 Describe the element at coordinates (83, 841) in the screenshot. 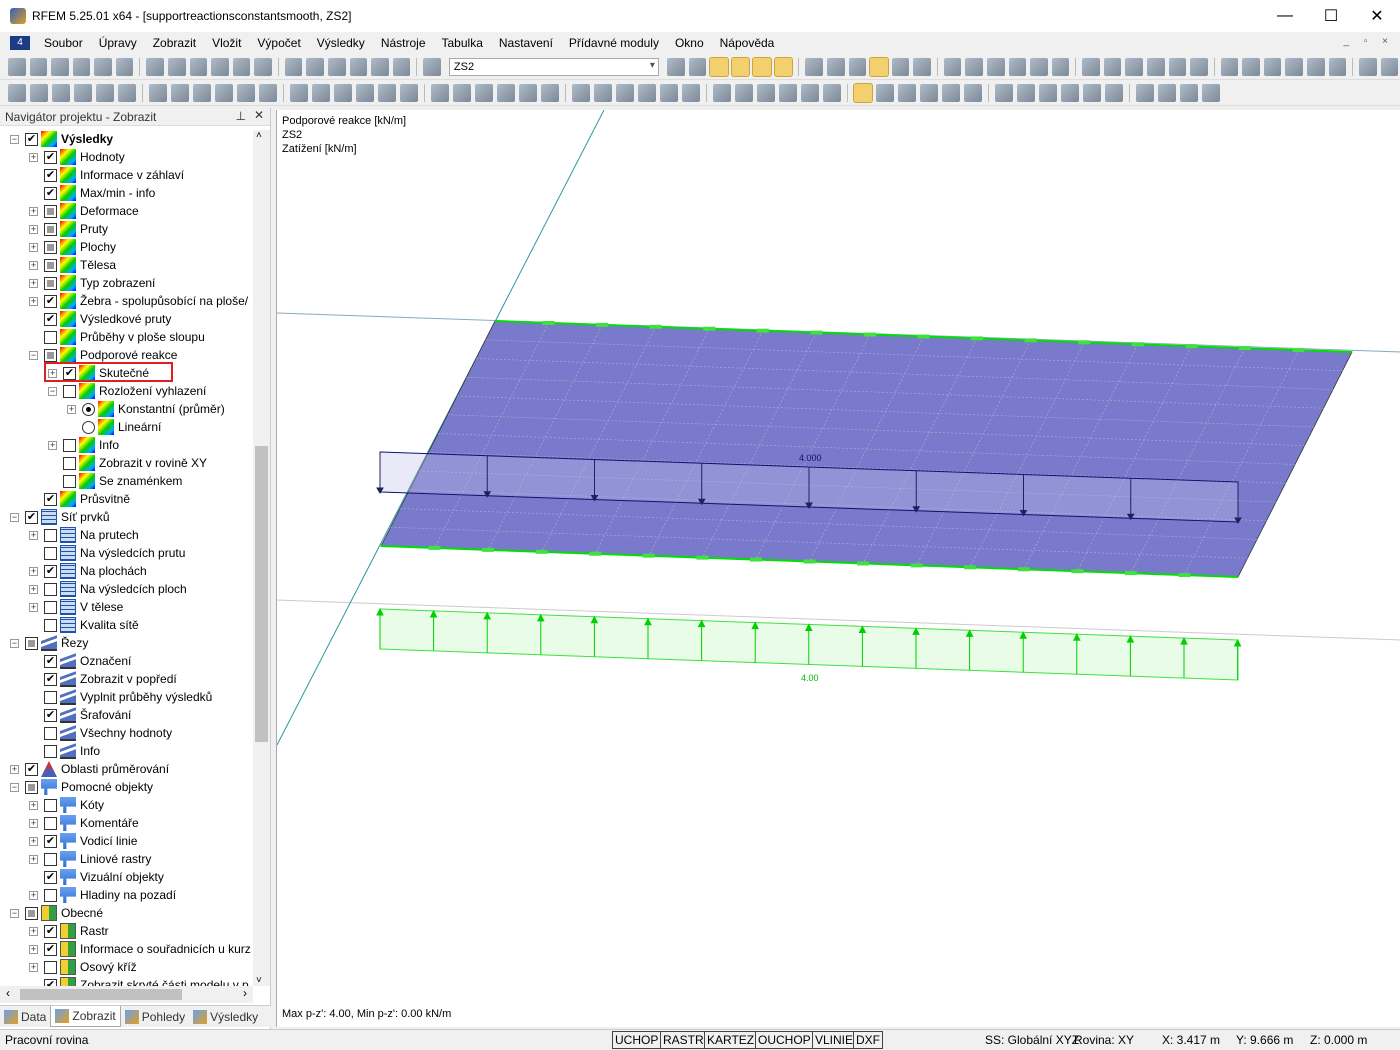

I see `tree-item: + ✔ Vodicí linie` at that location.